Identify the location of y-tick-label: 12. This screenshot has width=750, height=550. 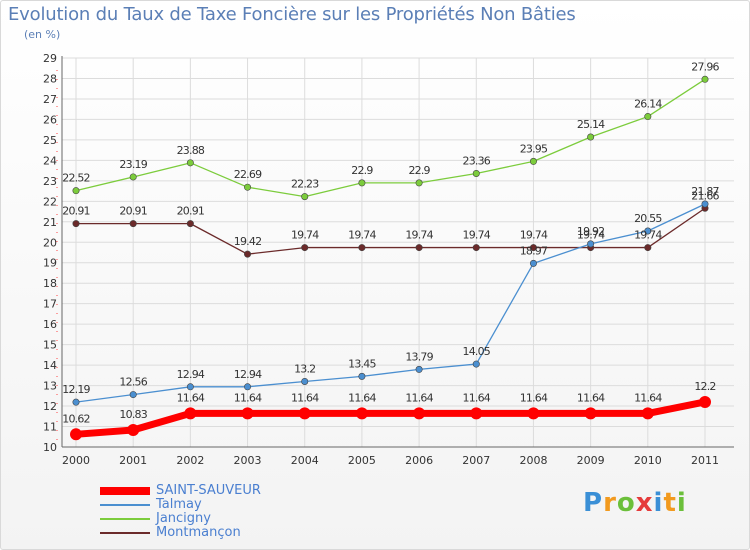
(50, 406).